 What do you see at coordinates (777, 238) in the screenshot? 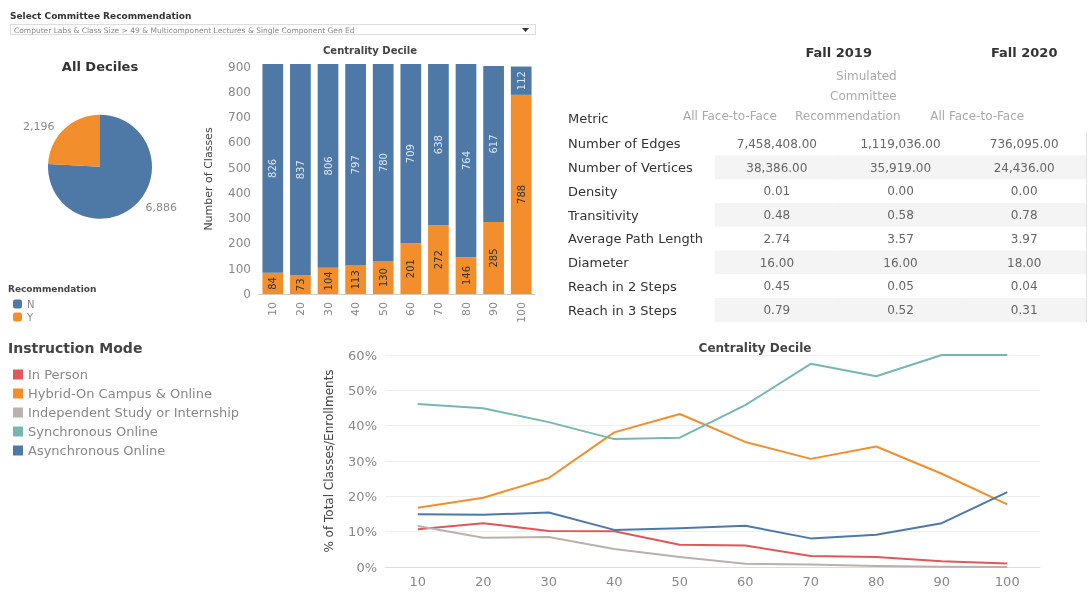
I see `data-label: 2.74` at bounding box center [777, 238].